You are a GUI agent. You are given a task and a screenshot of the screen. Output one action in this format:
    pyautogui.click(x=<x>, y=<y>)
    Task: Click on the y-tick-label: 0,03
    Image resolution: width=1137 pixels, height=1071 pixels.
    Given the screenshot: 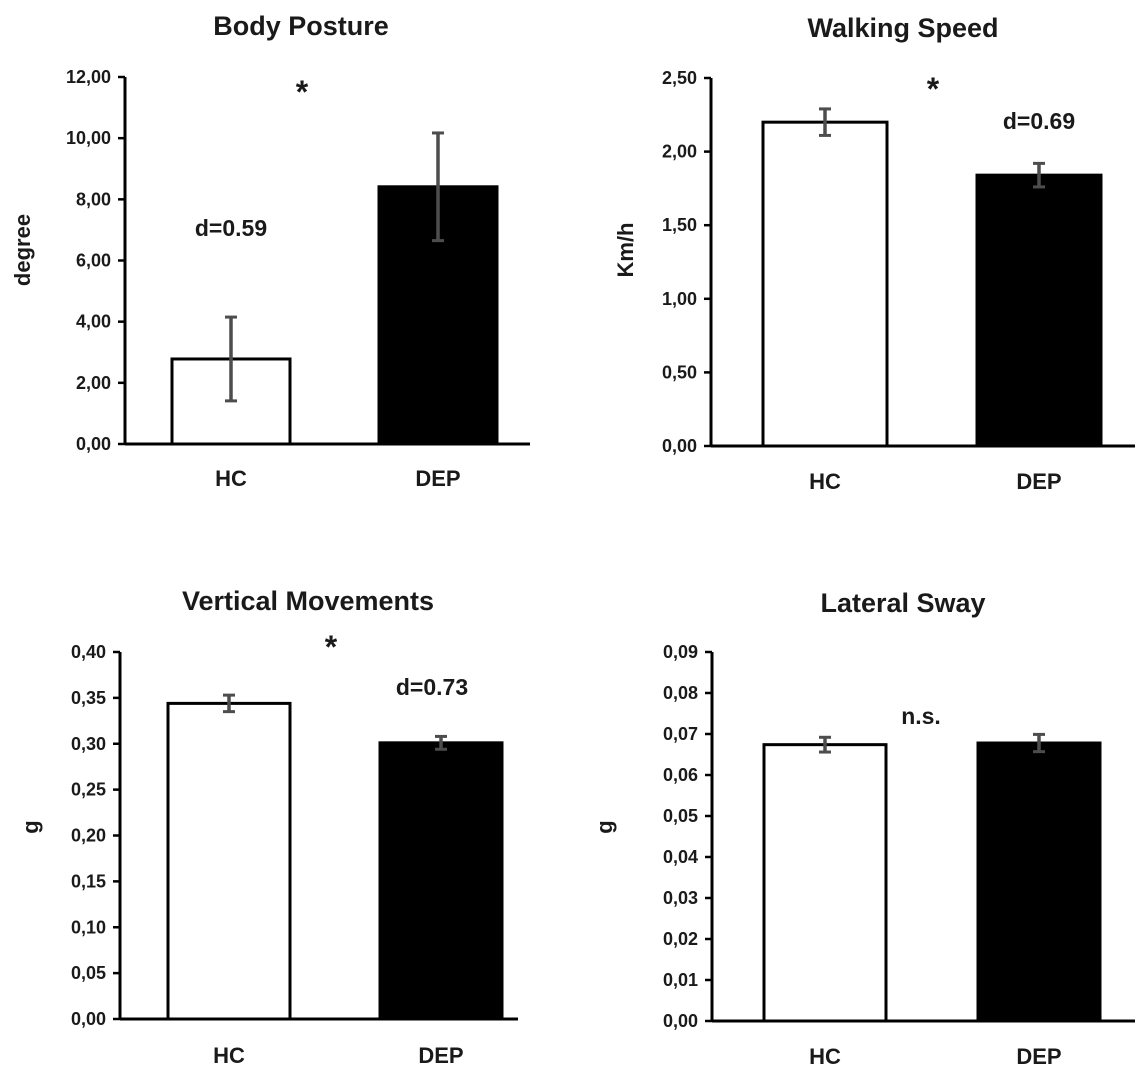 What is the action you would take?
    pyautogui.click(x=680, y=898)
    